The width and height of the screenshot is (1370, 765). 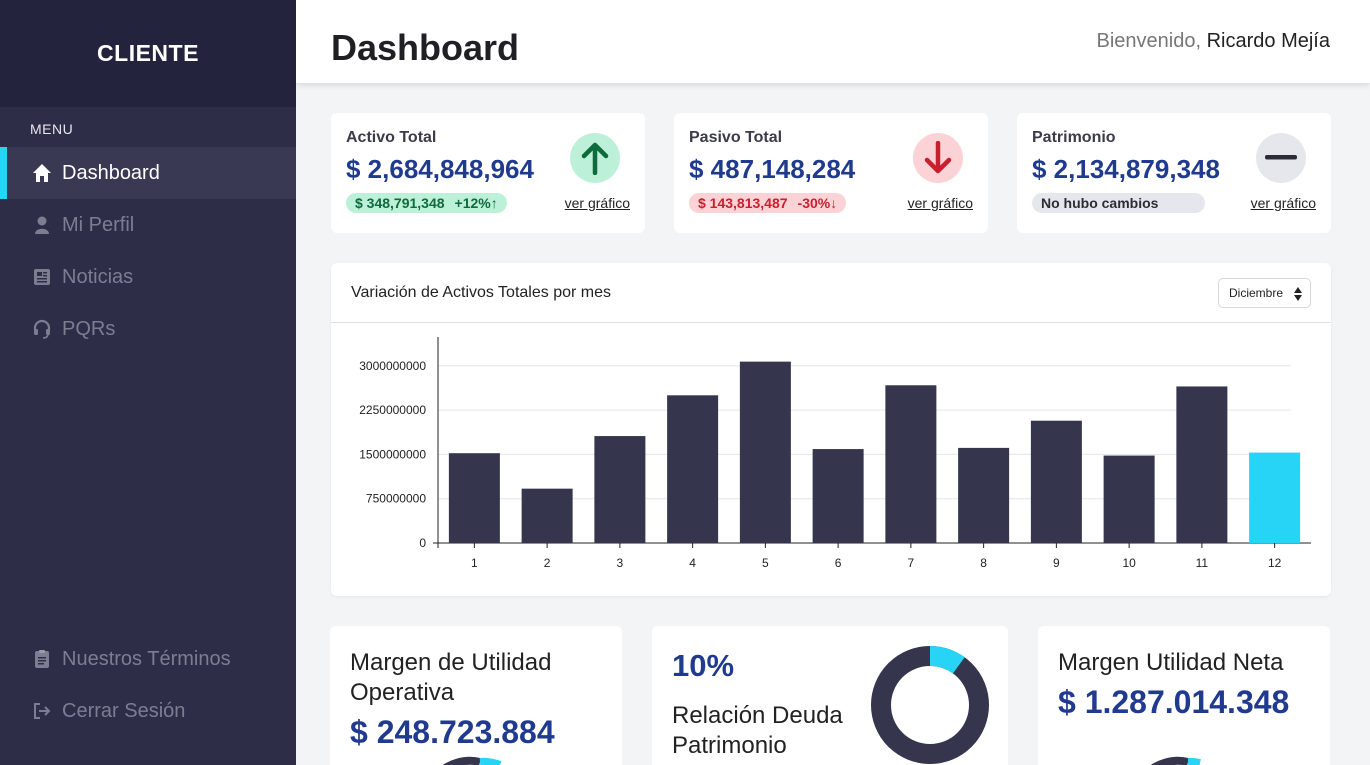 What do you see at coordinates (42, 173) in the screenshot?
I see `home-icon` at bounding box center [42, 173].